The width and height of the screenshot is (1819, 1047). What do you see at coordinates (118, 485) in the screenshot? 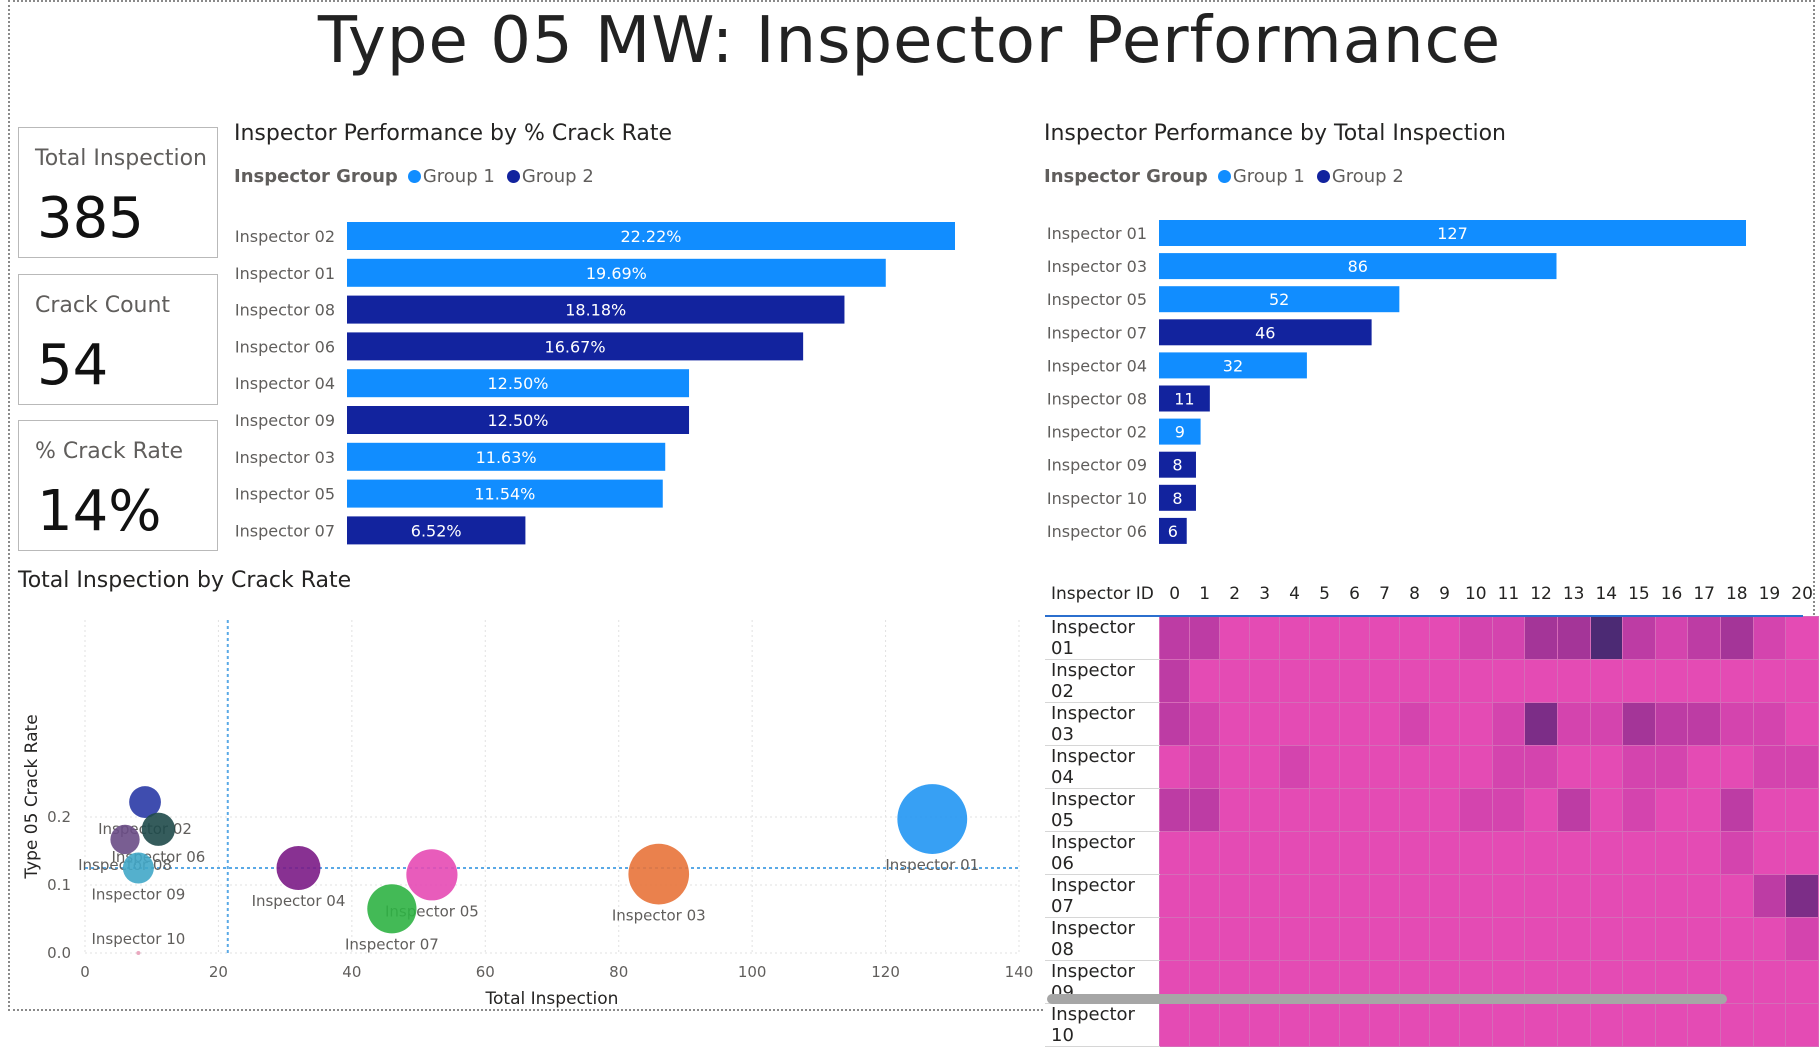
I see `card-crack-rate: % Crack Rate 14%` at bounding box center [118, 485].